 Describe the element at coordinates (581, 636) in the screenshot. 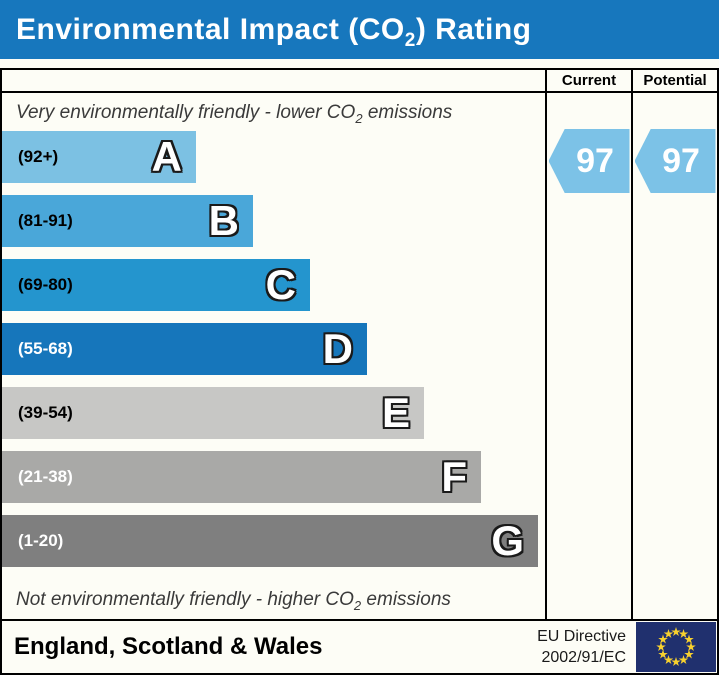

I see `eu-directive-line1: EU Directive` at that location.